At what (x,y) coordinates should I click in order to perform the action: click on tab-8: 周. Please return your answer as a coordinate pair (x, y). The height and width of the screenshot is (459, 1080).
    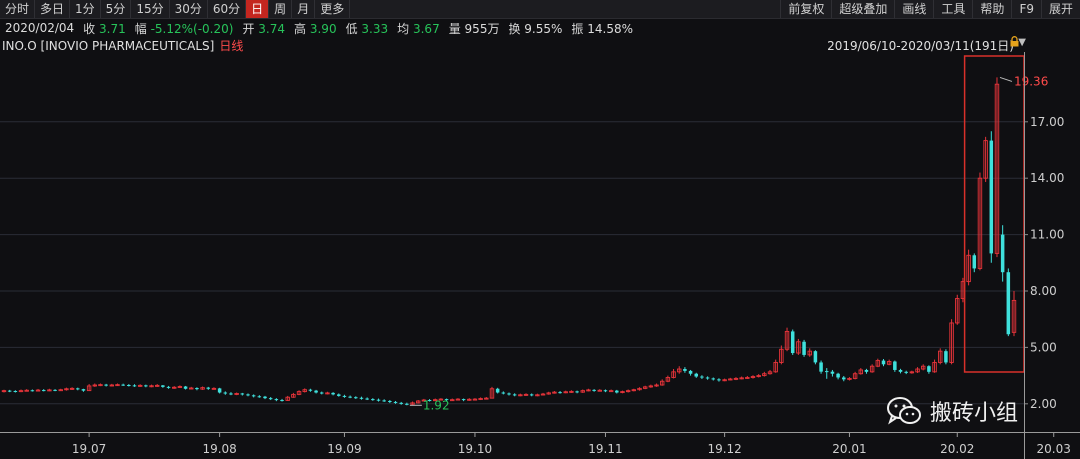
    Looking at the image, I should click on (281, 9).